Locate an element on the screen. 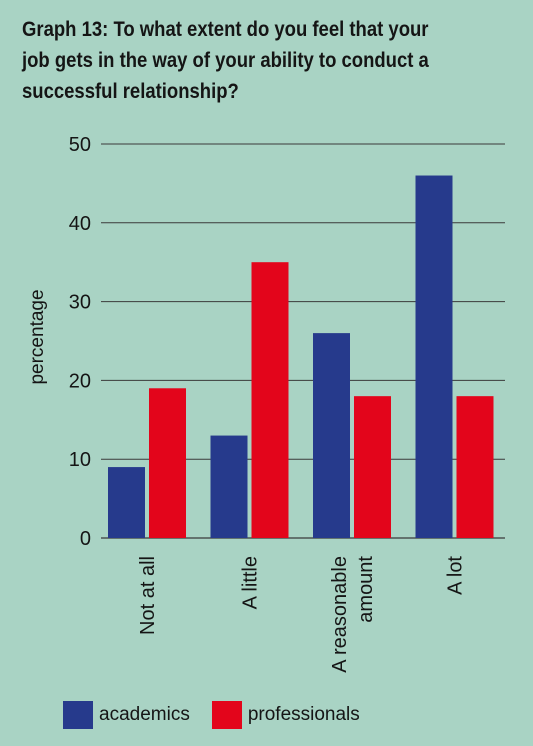 Image resolution: width=533 pixels, height=746 pixels. x-tick-label: amount is located at coordinates (366, 589).